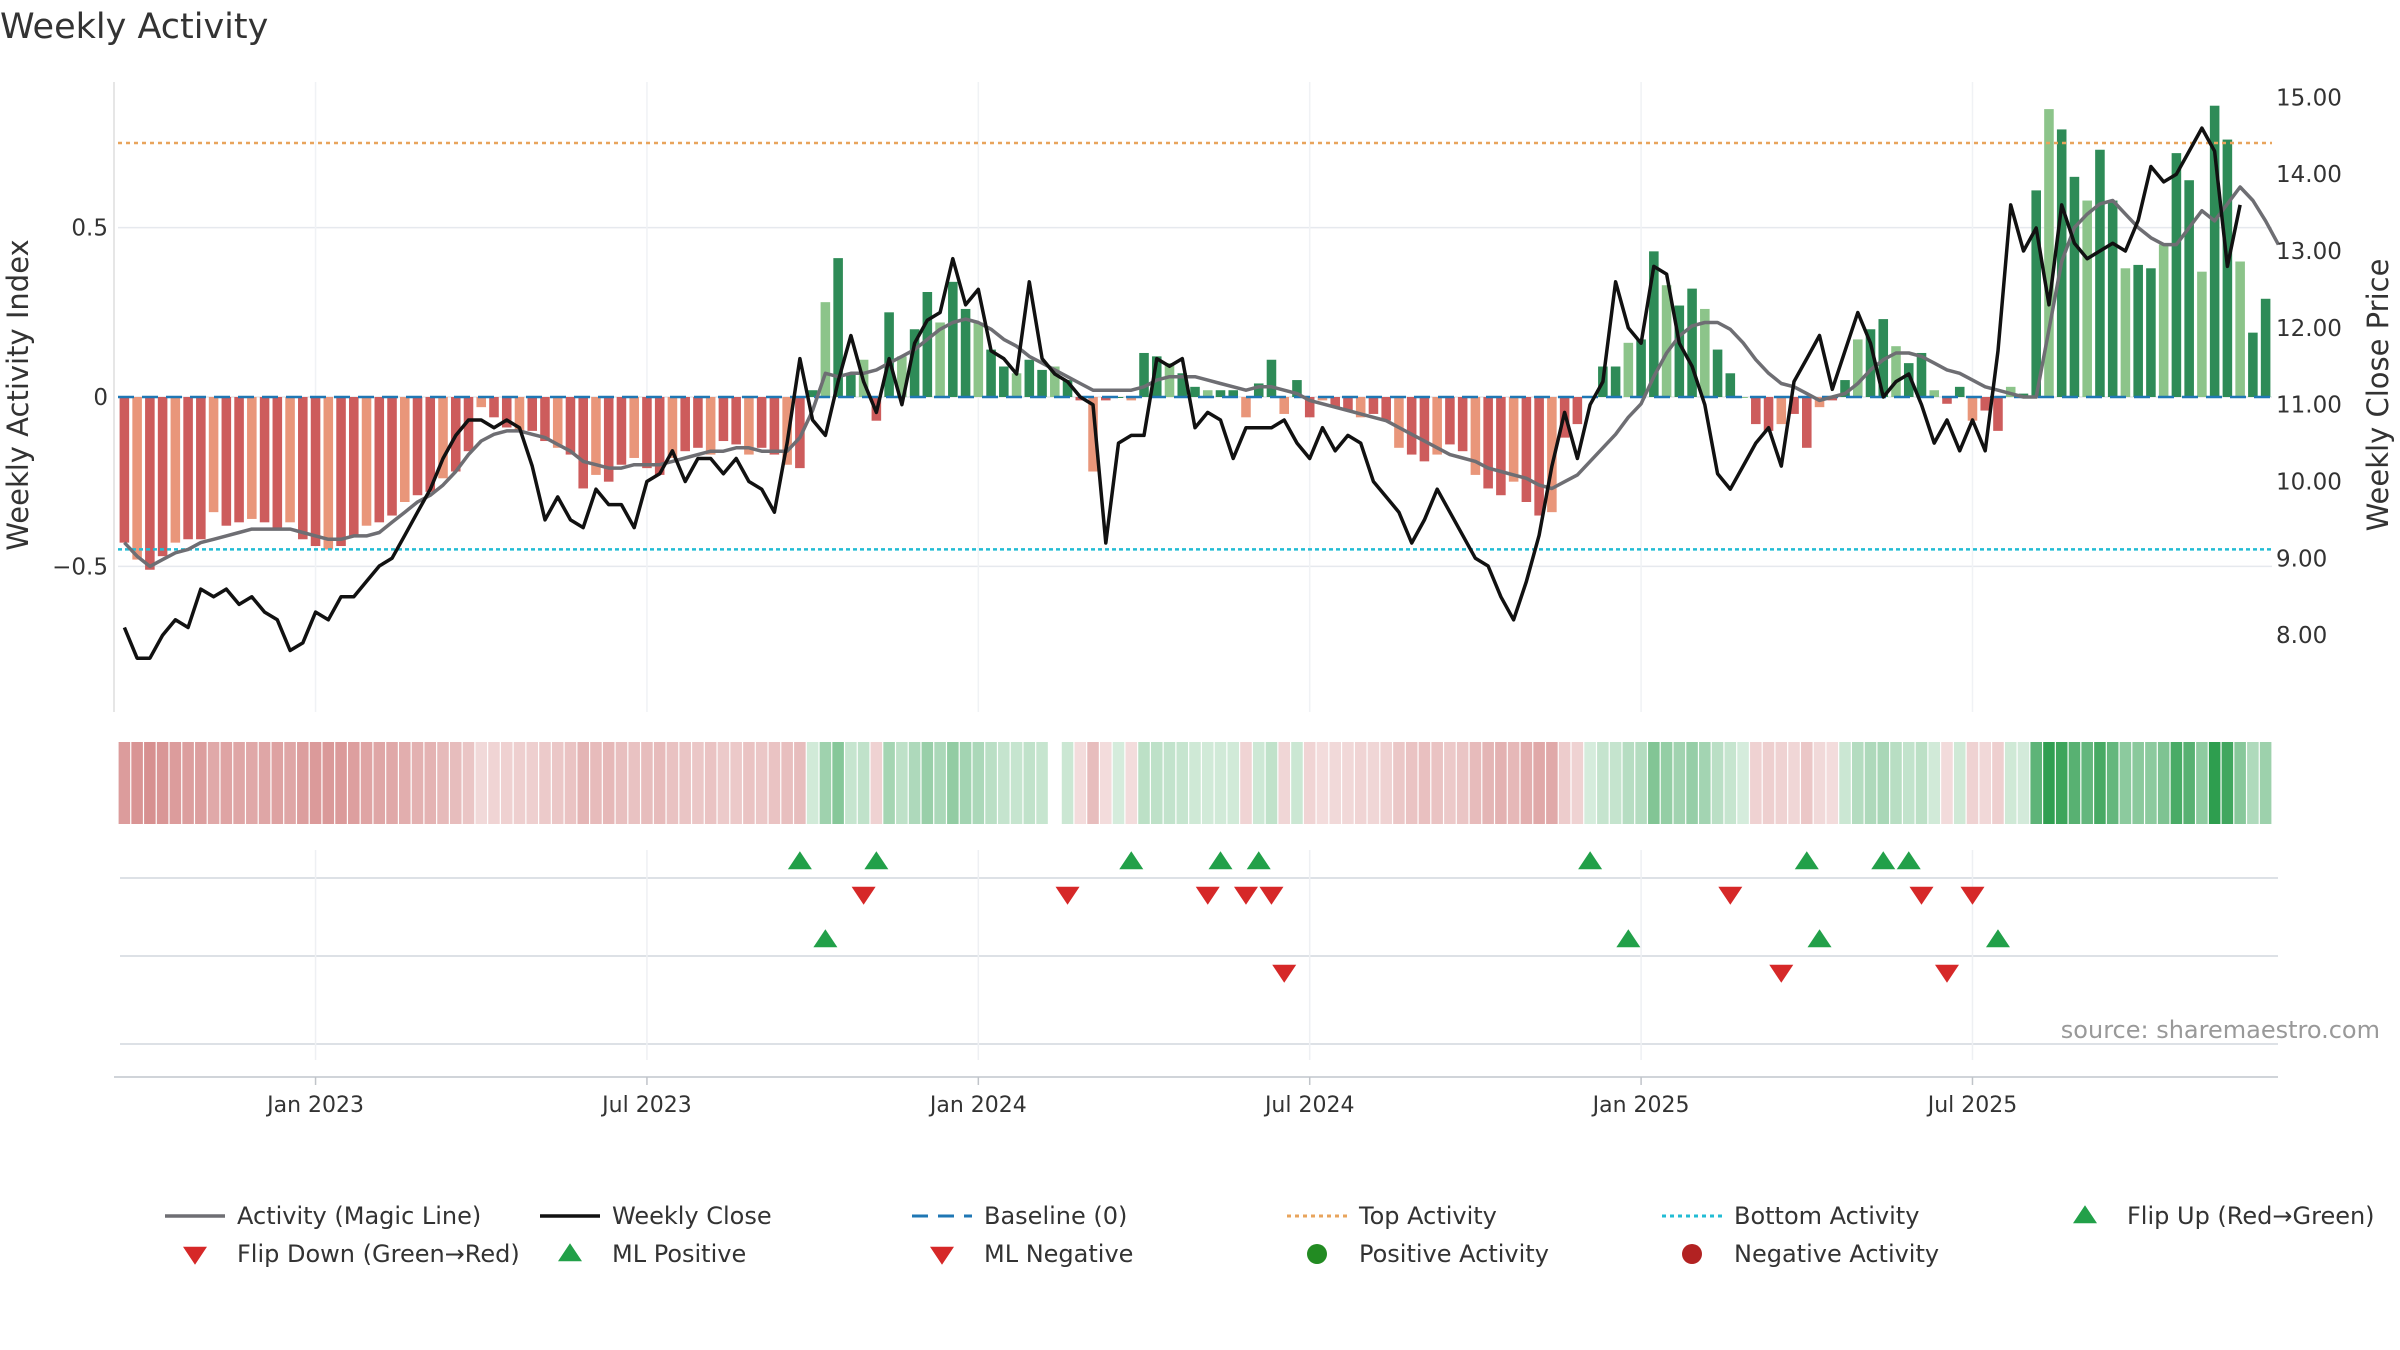  I want to click on y2-tick-label-2: 13.00, so click(2309, 252).